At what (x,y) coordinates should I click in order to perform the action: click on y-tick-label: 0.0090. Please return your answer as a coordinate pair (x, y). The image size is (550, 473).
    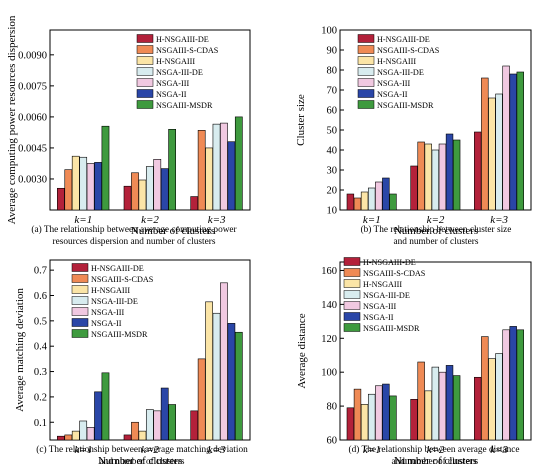
    Looking at the image, I should click on (32, 55).